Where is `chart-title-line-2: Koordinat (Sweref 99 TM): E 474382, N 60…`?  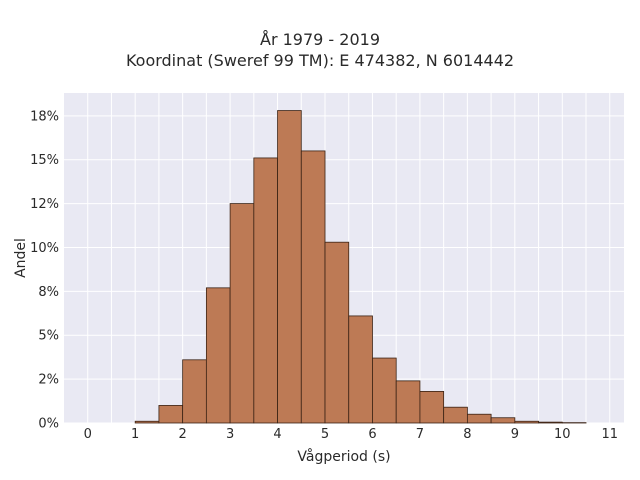 chart-title-line-2: Koordinat (Sweref 99 TM): E 474382, N 60… is located at coordinates (320, 60).